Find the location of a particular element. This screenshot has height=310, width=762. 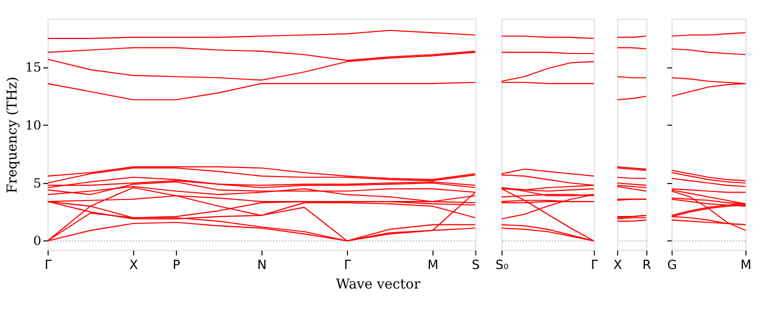

y-tick-label: 0 is located at coordinates (37, 240).